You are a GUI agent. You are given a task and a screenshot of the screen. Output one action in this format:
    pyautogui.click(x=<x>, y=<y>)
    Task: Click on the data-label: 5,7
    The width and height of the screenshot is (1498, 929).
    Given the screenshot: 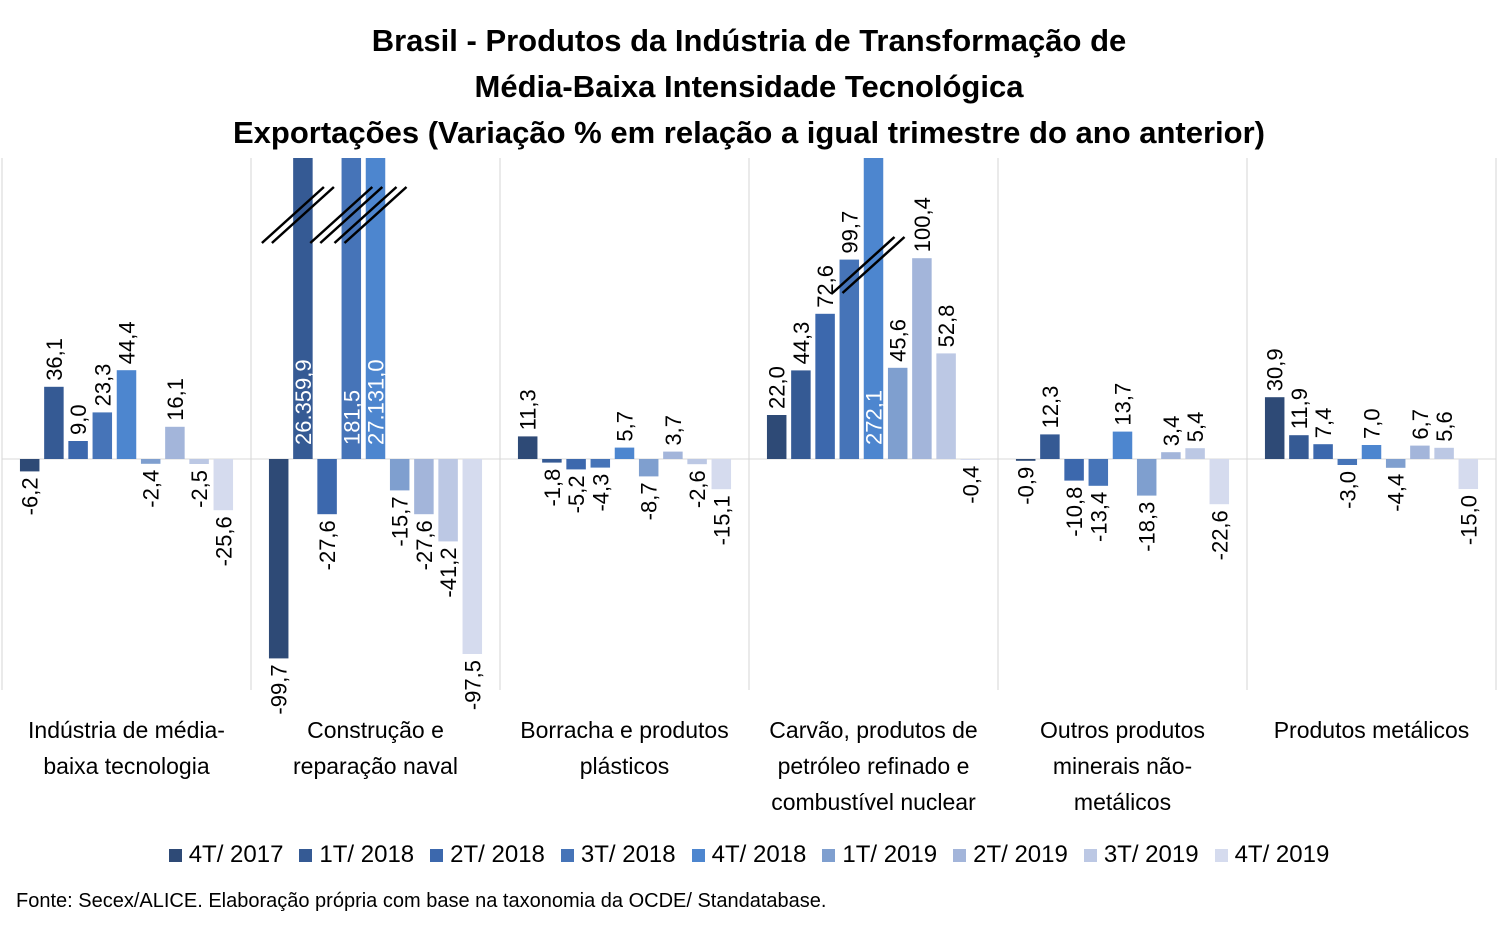 What is the action you would take?
    pyautogui.click(x=625, y=426)
    